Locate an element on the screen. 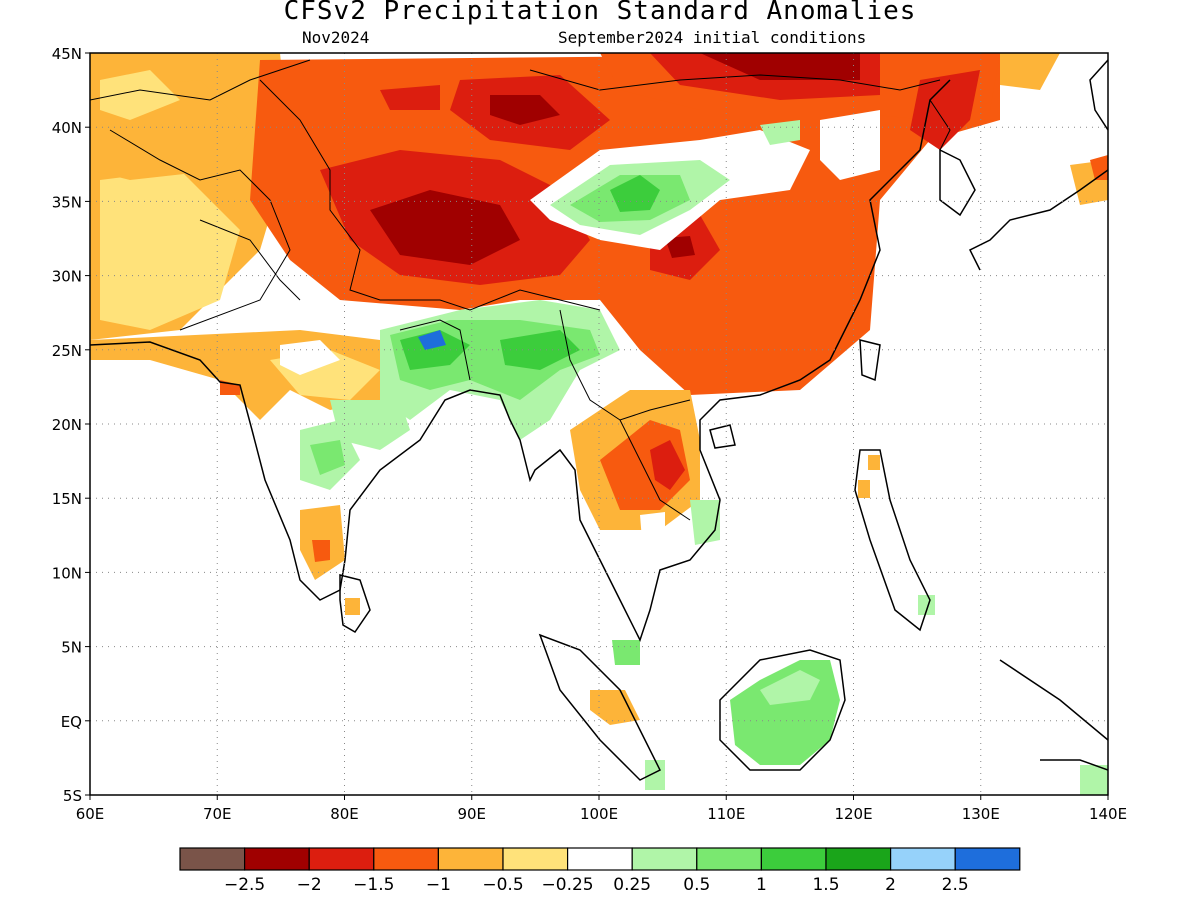  lon-tick-label: 130E is located at coordinates (981, 814).